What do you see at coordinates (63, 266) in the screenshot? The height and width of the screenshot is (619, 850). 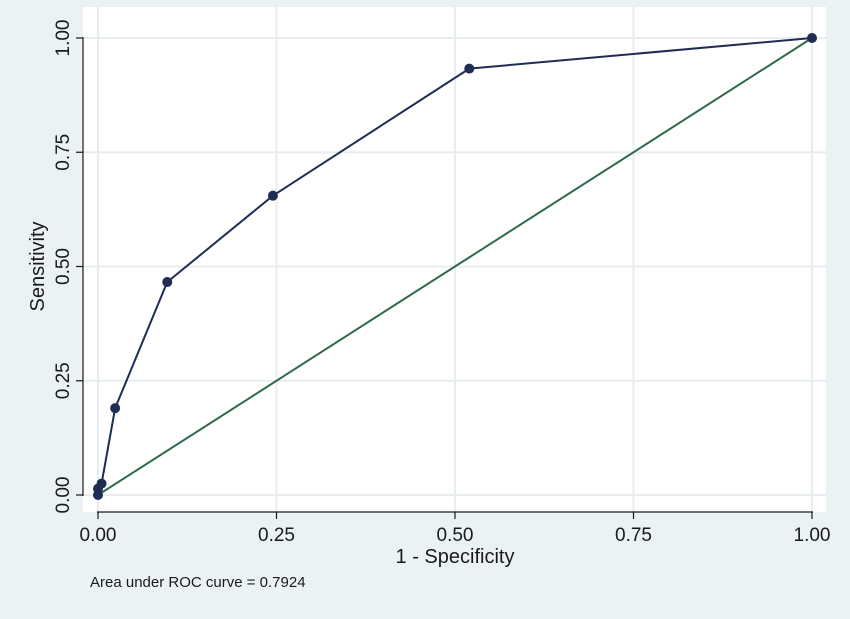 I see `y-tick-label: 0.50` at bounding box center [63, 266].